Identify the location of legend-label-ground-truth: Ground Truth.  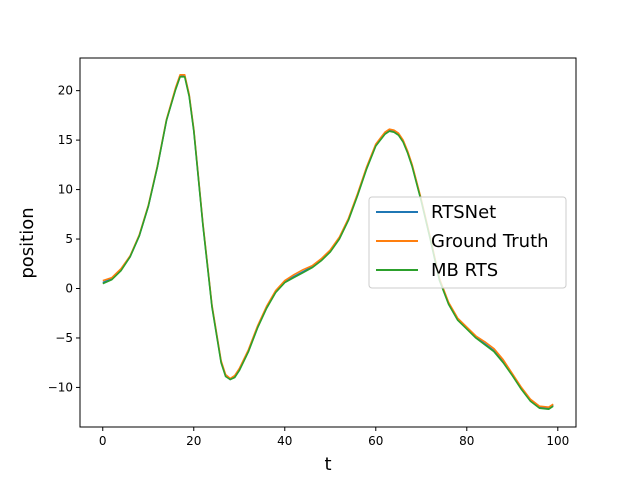
(490, 241).